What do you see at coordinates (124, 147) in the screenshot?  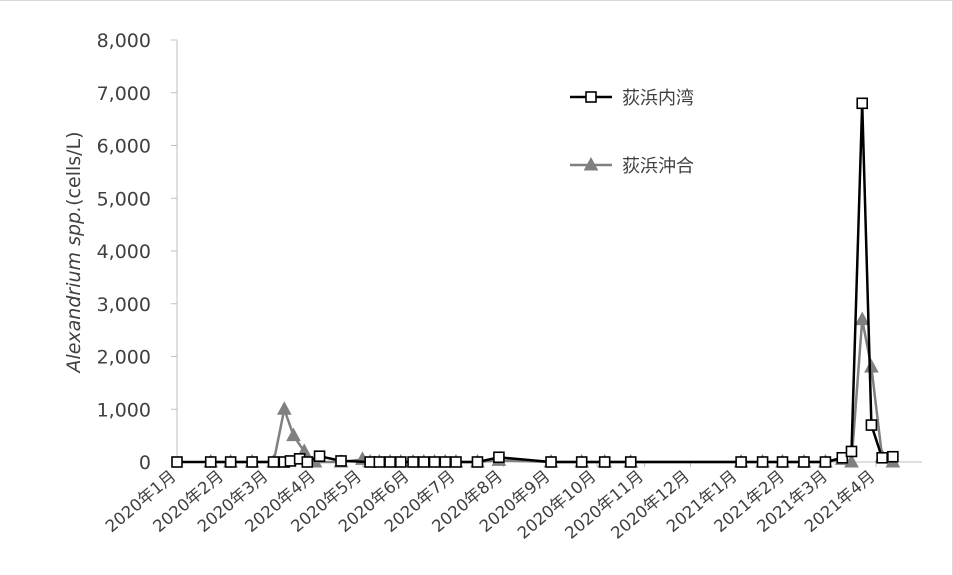 I see `y-tick-label: 6,000` at bounding box center [124, 147].